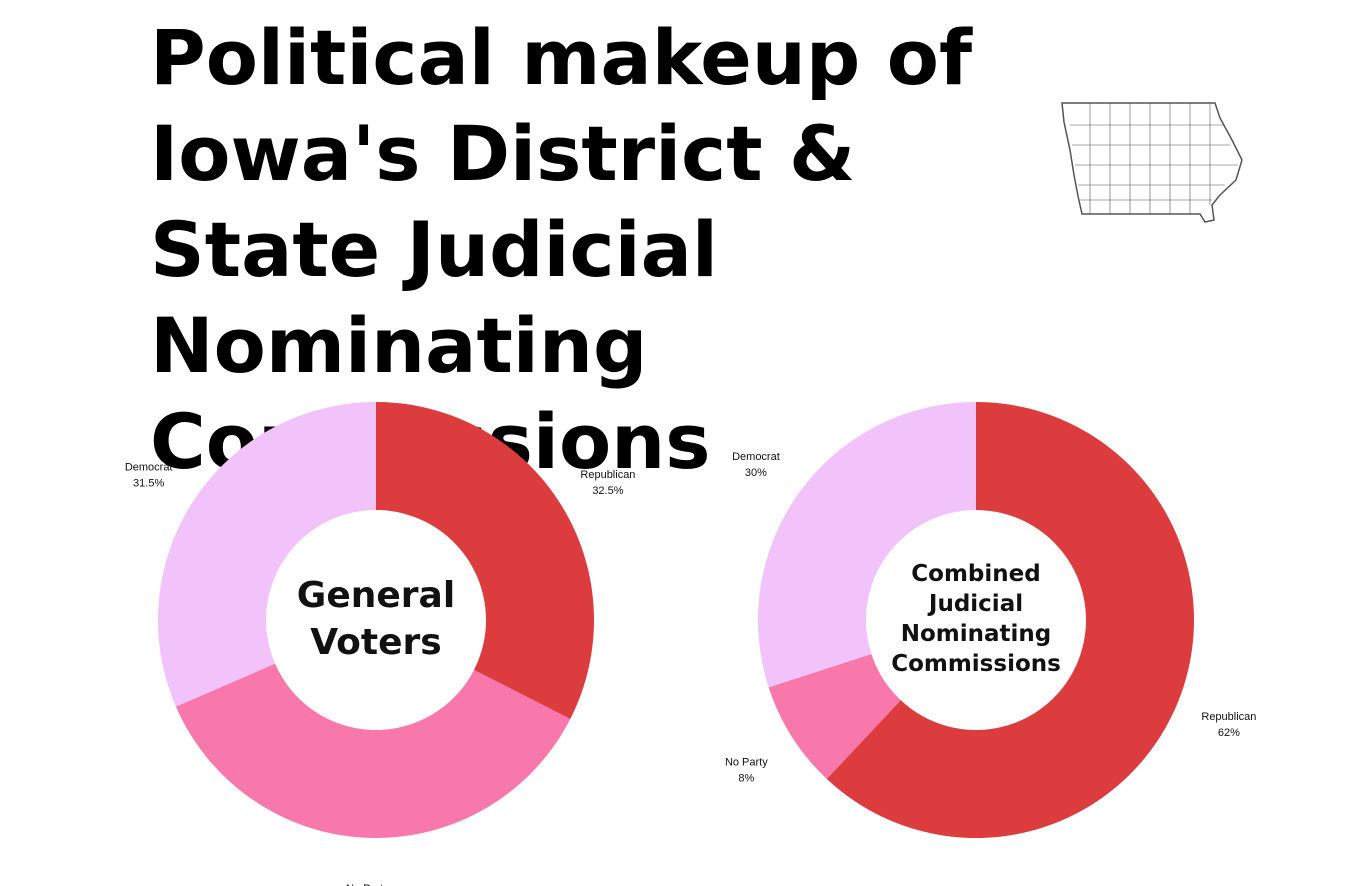 This screenshot has width=1352, height=886. Describe the element at coordinates (976, 619) in the screenshot. I see `center-label: Combined Judicial Nominating Commissions` at that location.